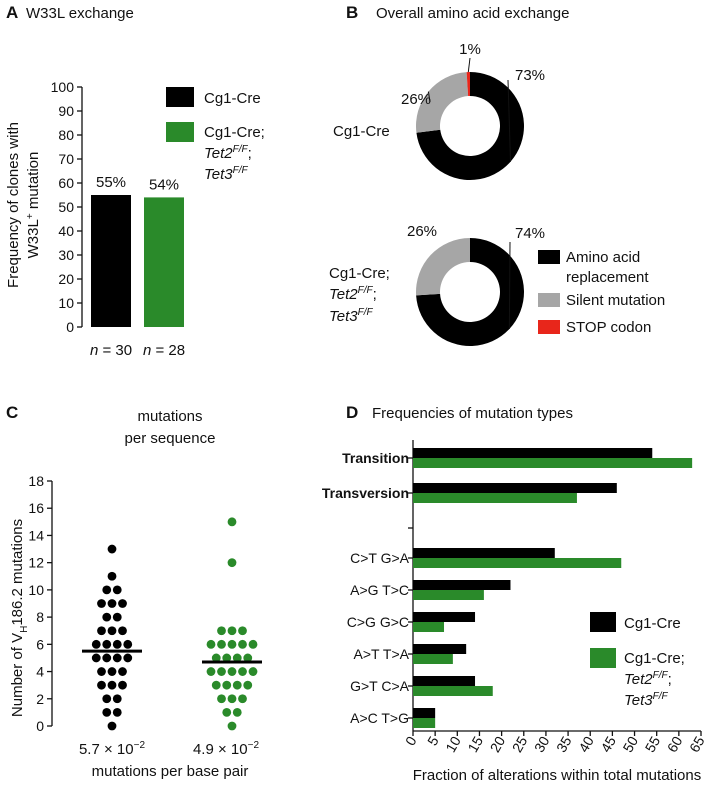 The width and height of the screenshot is (709, 790). What do you see at coordinates (646, 700) in the screenshot?
I see `panel-d-legend-label-2-line3: Tet3F/F` at bounding box center [646, 700].